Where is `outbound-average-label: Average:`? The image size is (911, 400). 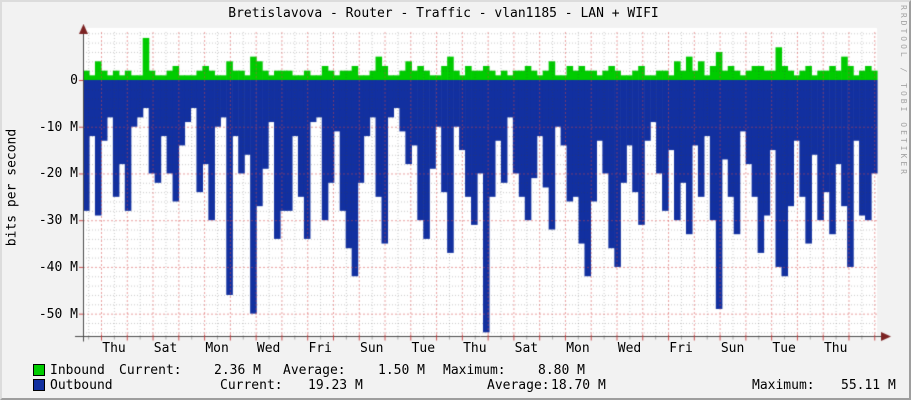
outbound-average-label: Average: is located at coordinates (518, 385).